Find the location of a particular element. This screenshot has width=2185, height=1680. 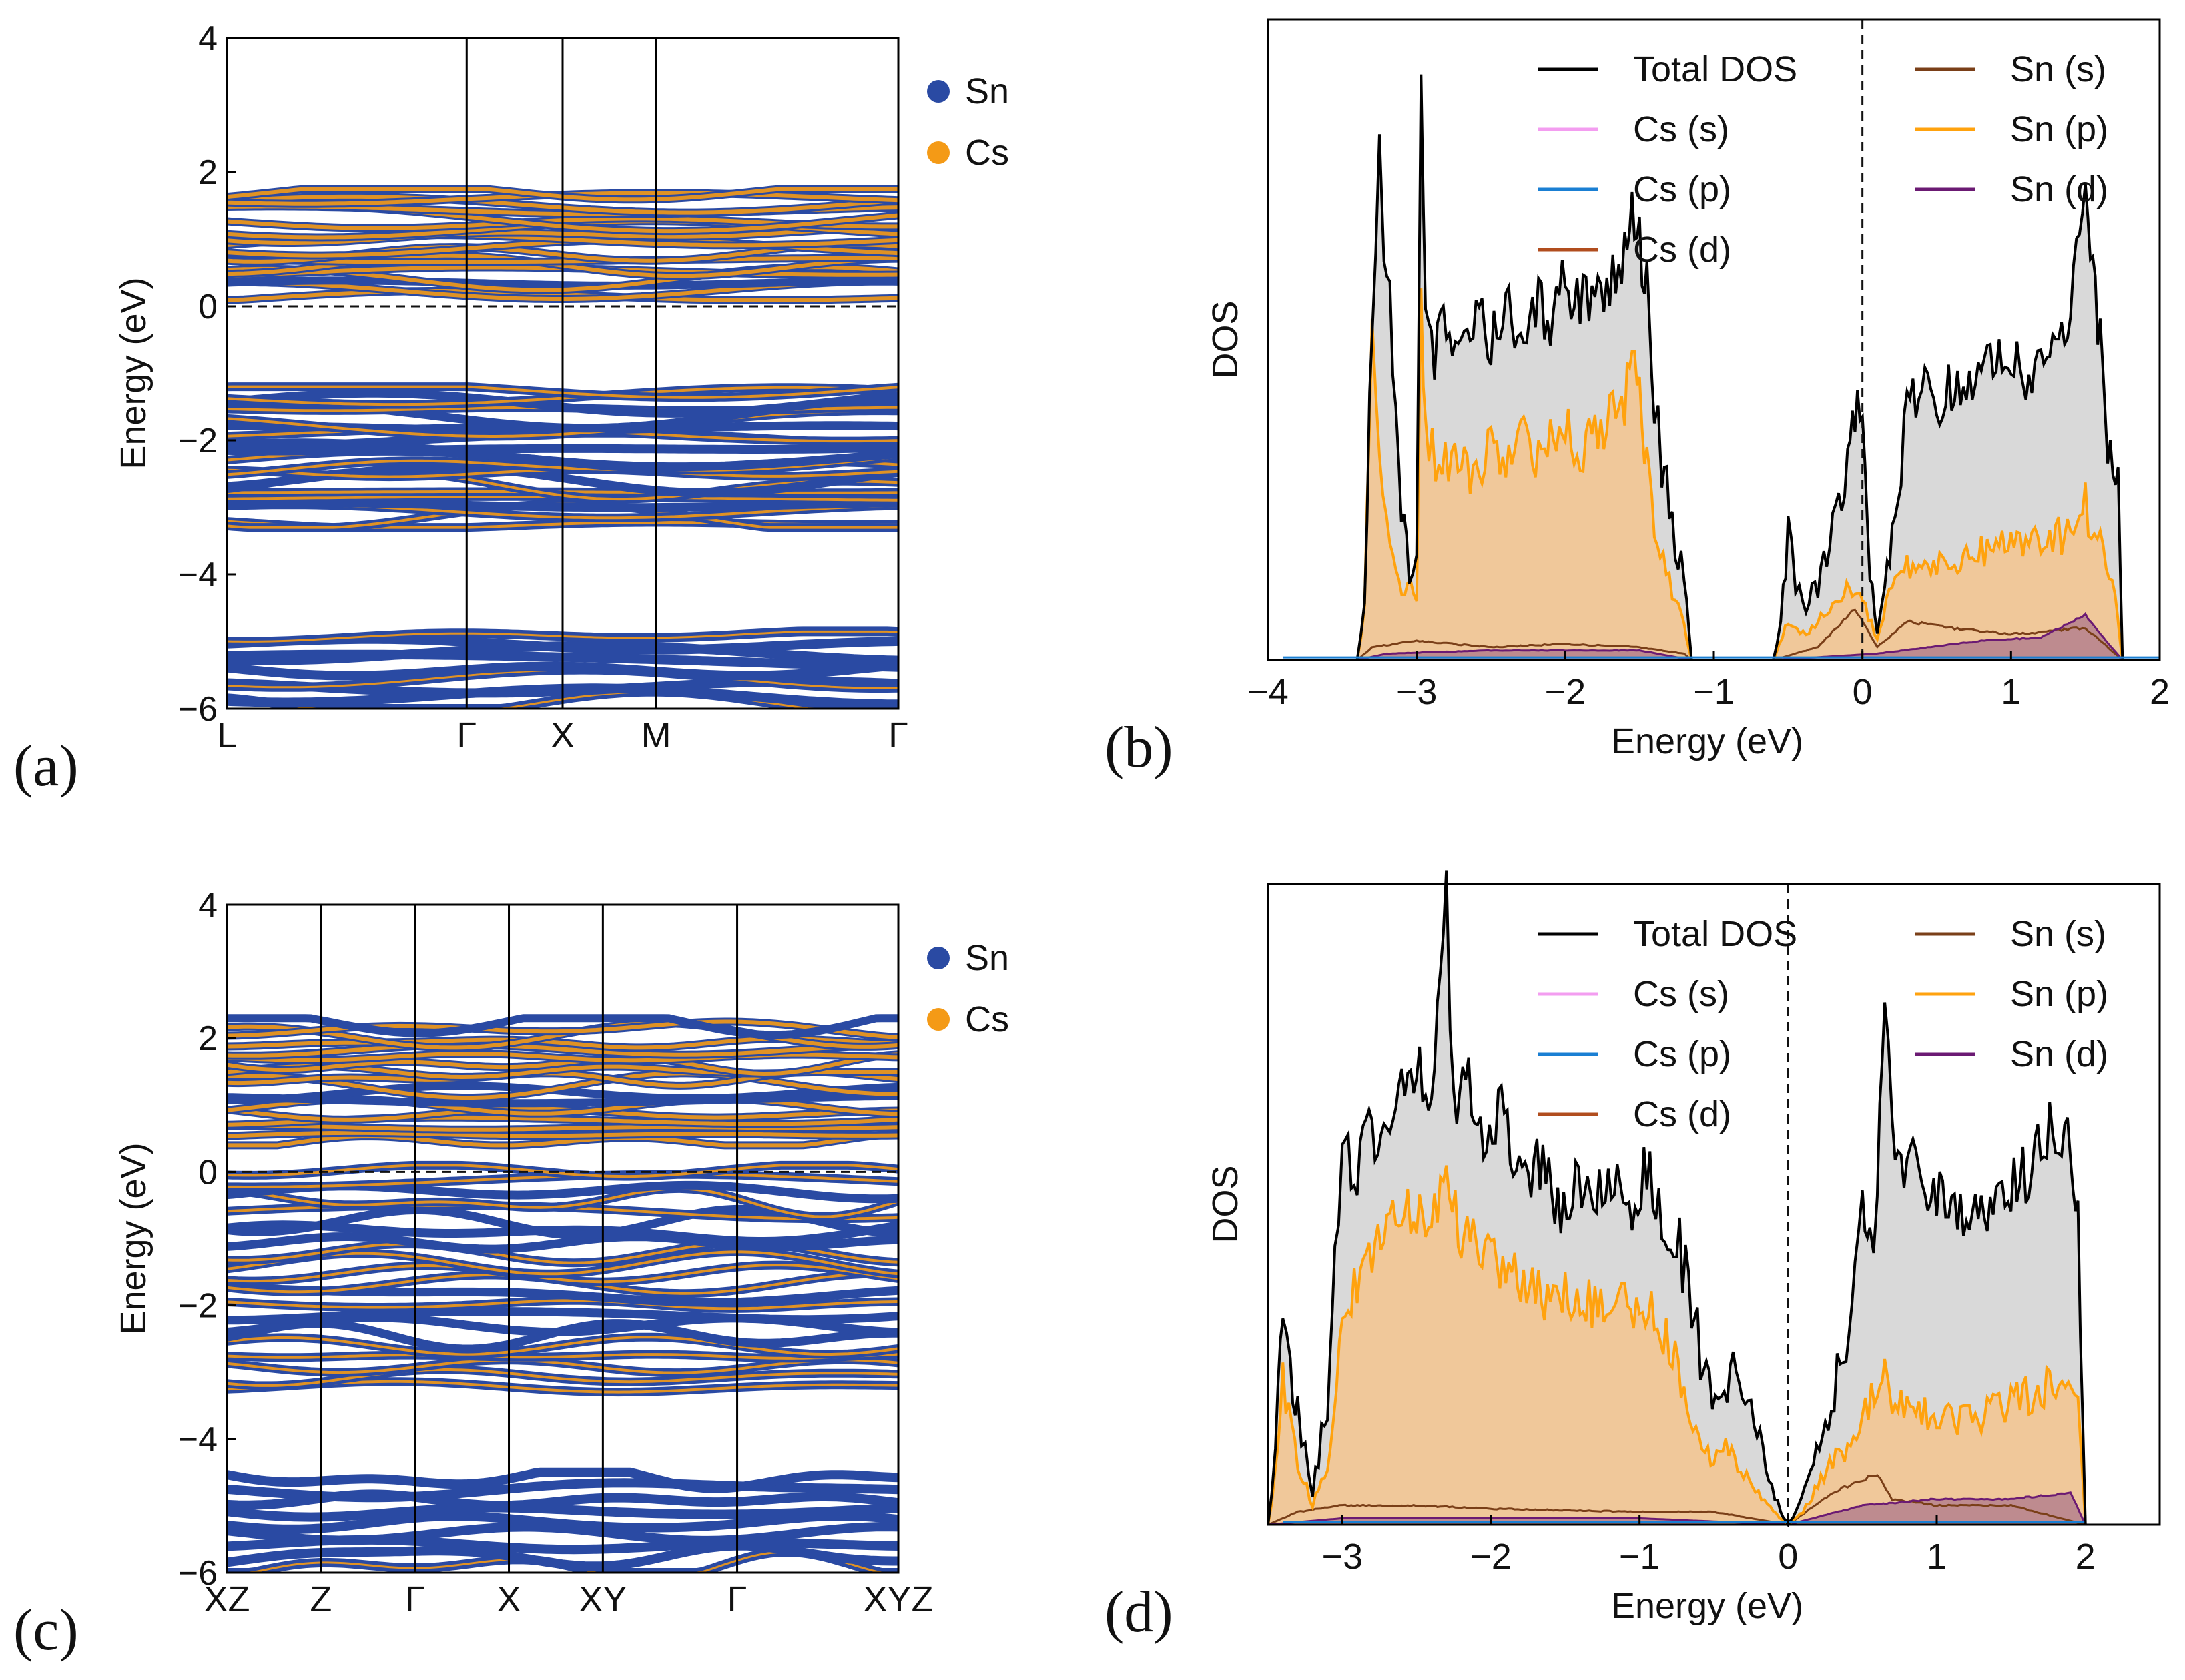

panel-label: (c) is located at coordinates (46, 1631).